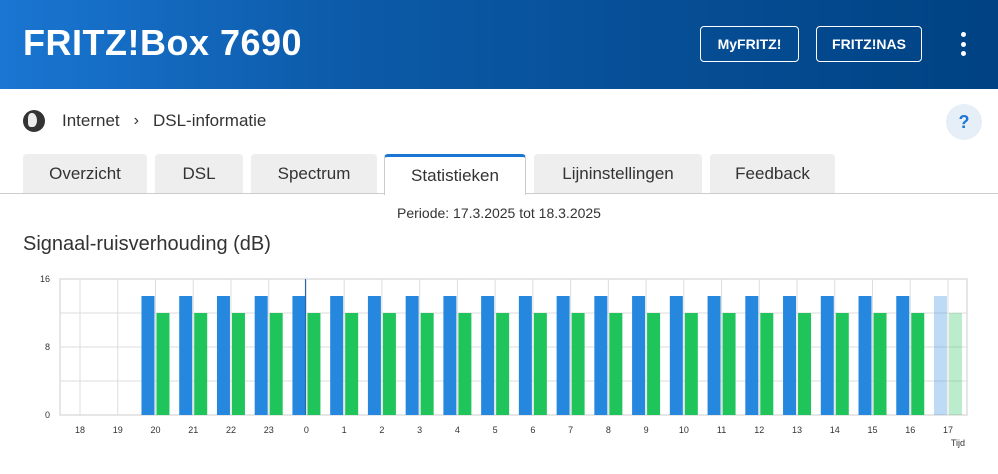 This screenshot has width=998, height=474. What do you see at coordinates (495, 430) in the screenshot?
I see `x-tick-label: 5` at bounding box center [495, 430].